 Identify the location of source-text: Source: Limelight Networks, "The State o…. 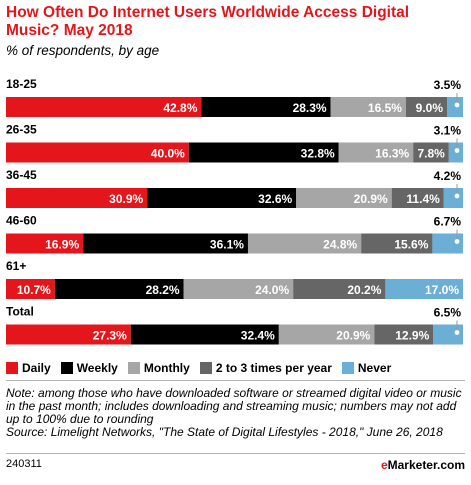
(224, 432).